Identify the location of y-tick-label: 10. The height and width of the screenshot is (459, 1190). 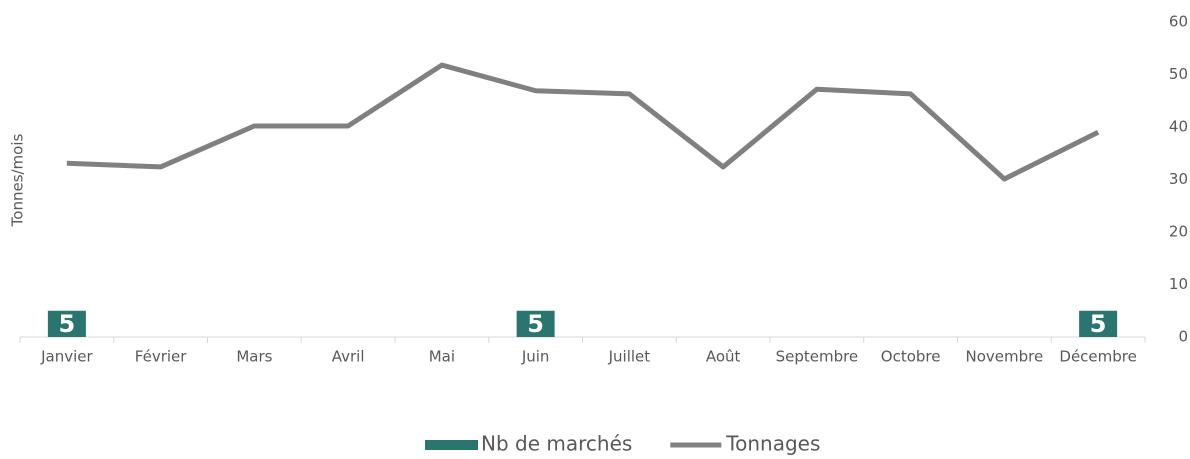
(1178, 284).